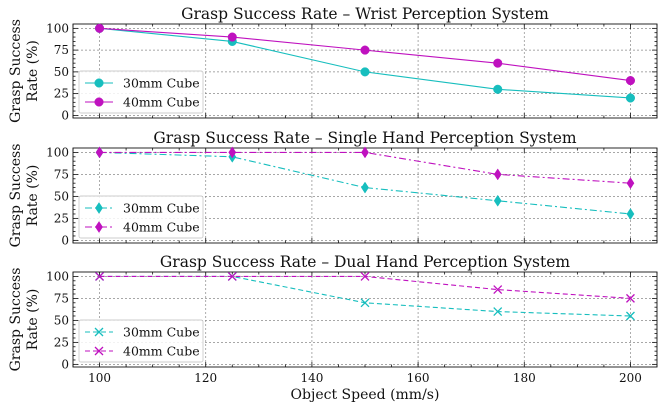 The width and height of the screenshot is (666, 405). I want to click on x-tick-label: 100, so click(99, 378).